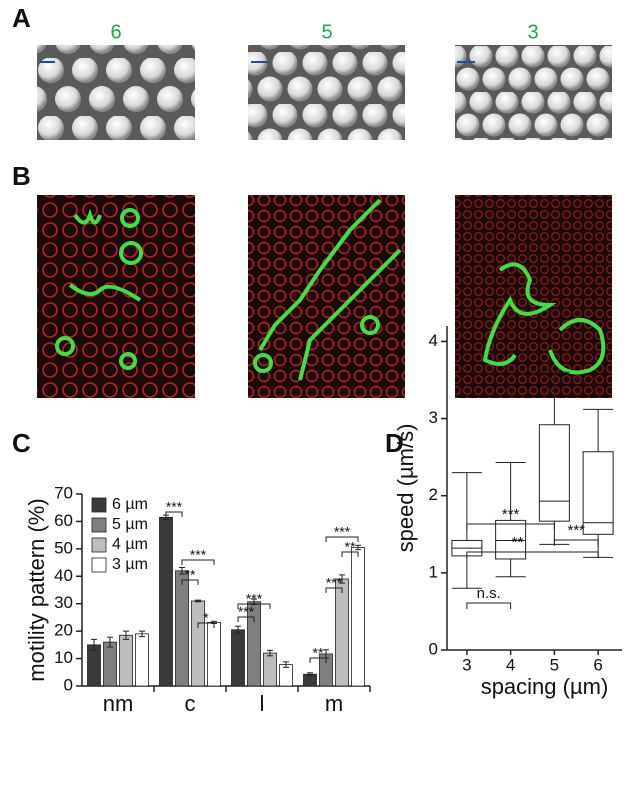  What do you see at coordinates (190, 703) in the screenshot?
I see `x-tick-label: c` at bounding box center [190, 703].